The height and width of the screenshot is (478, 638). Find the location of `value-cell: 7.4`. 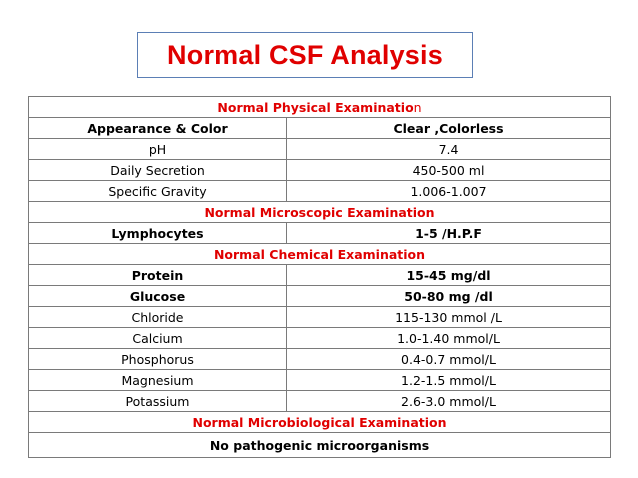

value-cell: 7.4 is located at coordinates (448, 149).